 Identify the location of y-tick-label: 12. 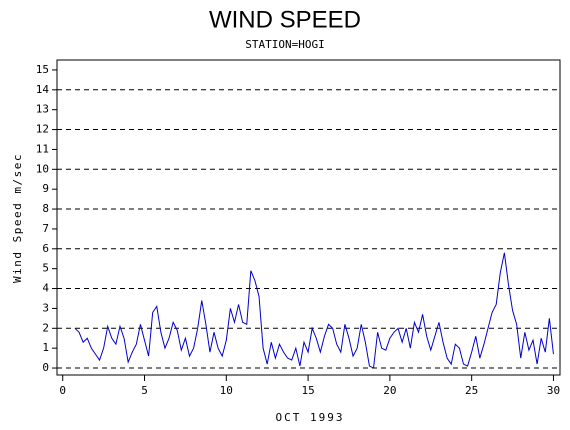
(42, 129).